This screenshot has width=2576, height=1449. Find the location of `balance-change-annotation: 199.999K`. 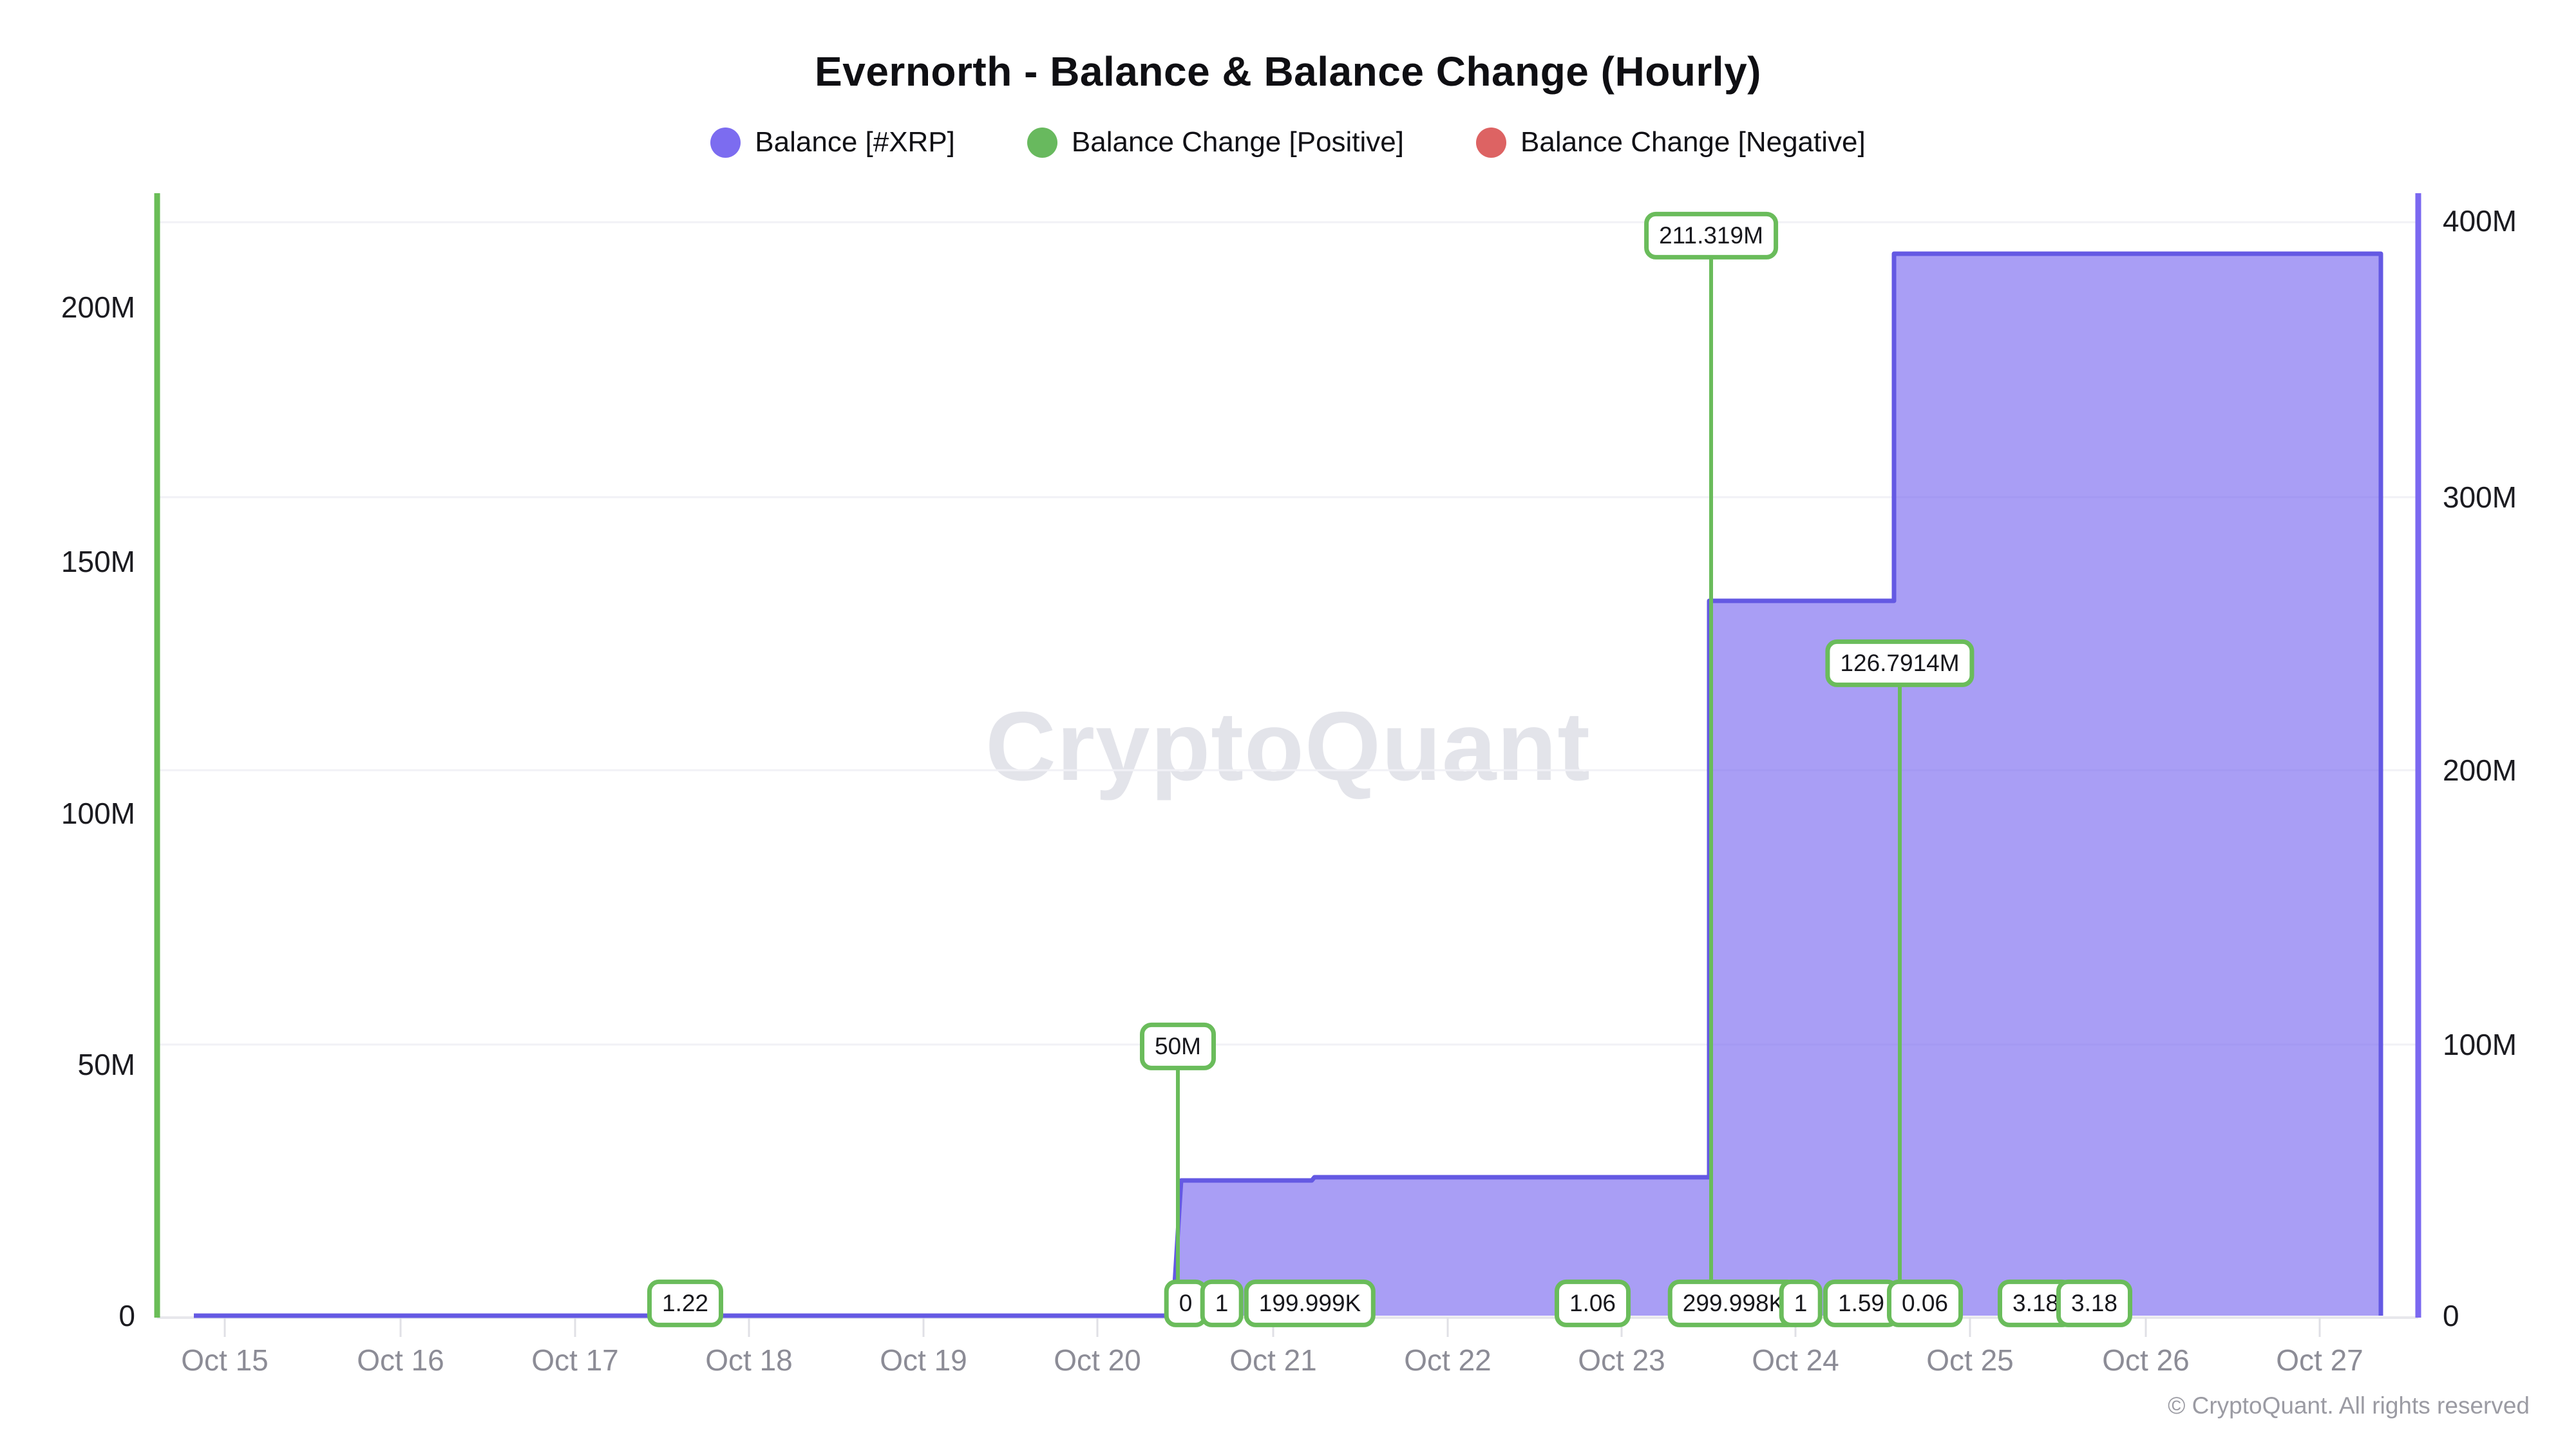

balance-change-annotation: 199.999K is located at coordinates (1310, 1303).